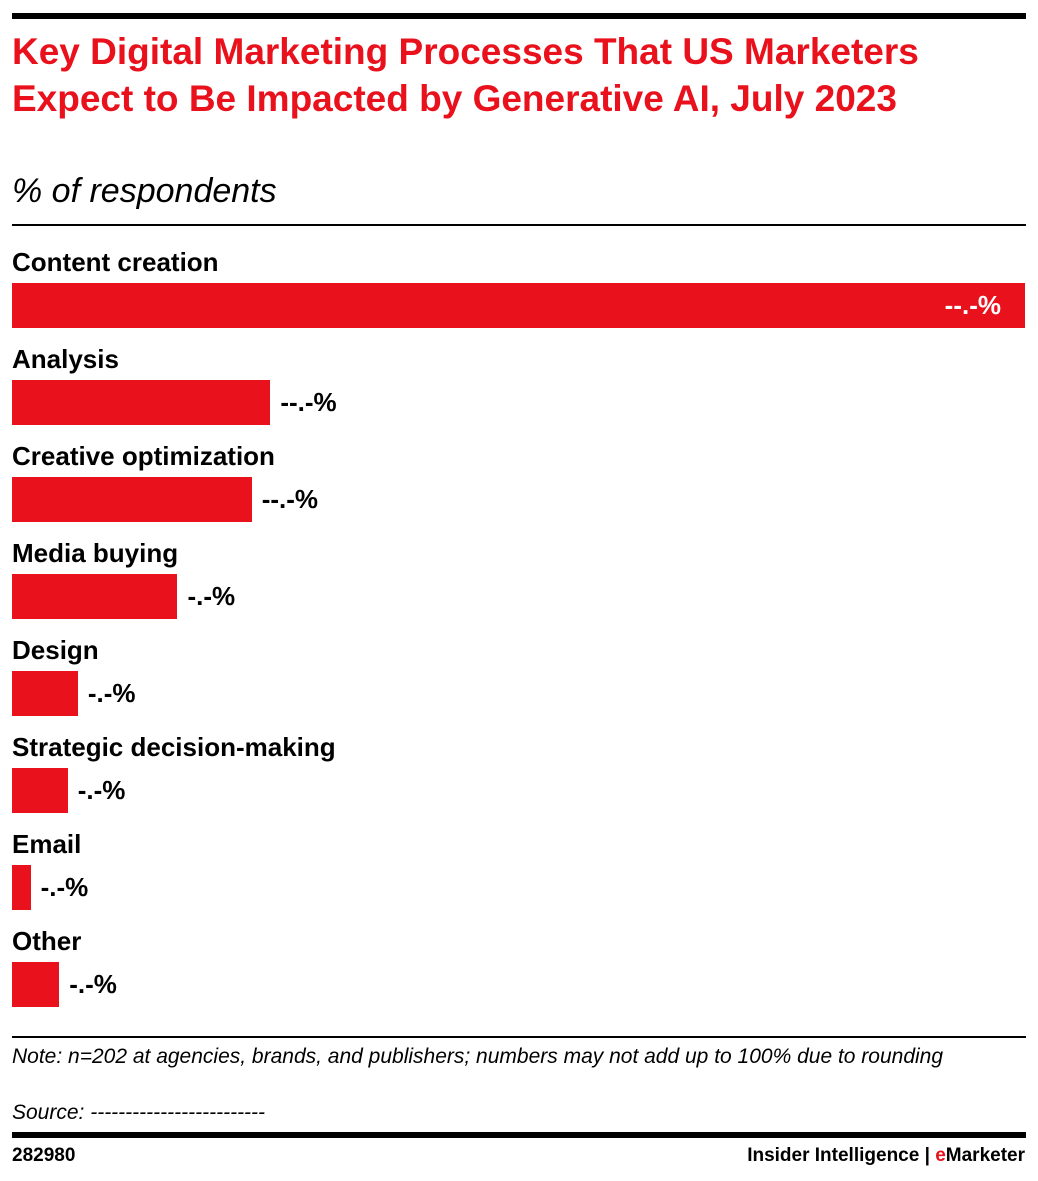 The width and height of the screenshot is (1038, 1181). Describe the element at coordinates (940, 1155) in the screenshot. I see `brand-e: e` at that location.